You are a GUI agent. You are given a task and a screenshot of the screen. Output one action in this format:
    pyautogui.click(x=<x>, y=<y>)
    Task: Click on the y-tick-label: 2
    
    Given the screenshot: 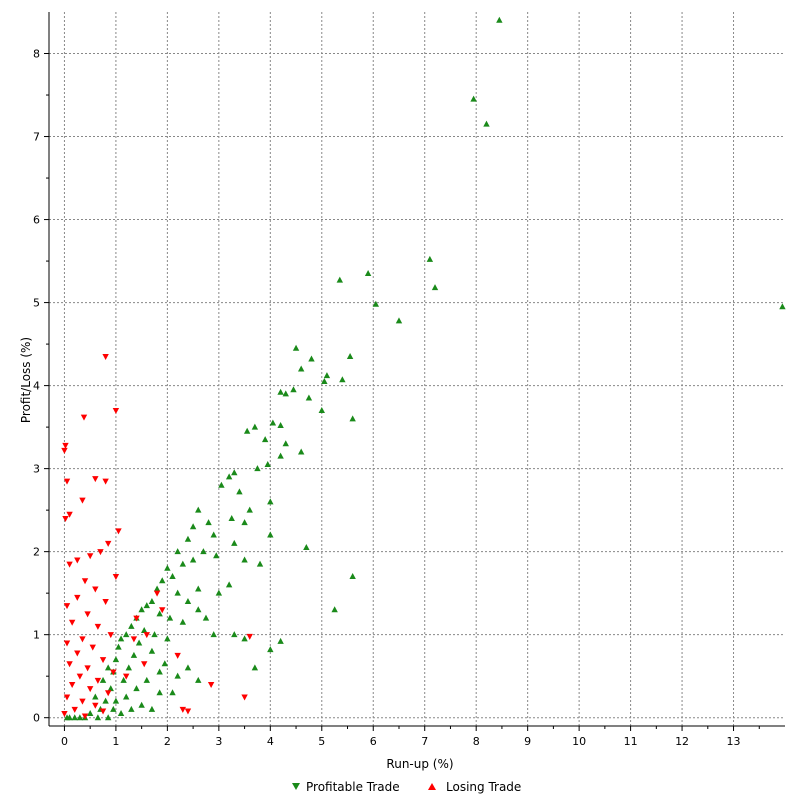 What is the action you would take?
    pyautogui.click(x=36, y=552)
    